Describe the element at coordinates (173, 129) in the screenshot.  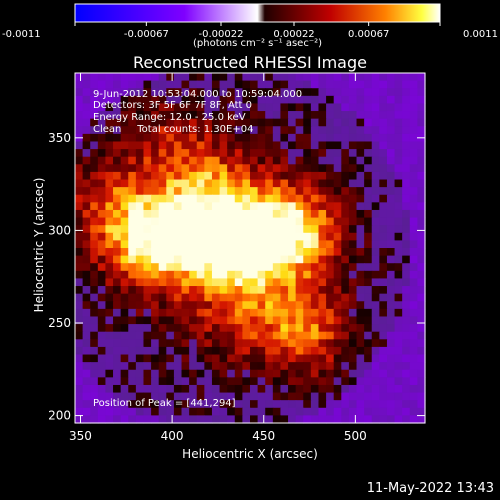
I see `annotation-clean: Clean Total counts: 1.30E+04` at that location.